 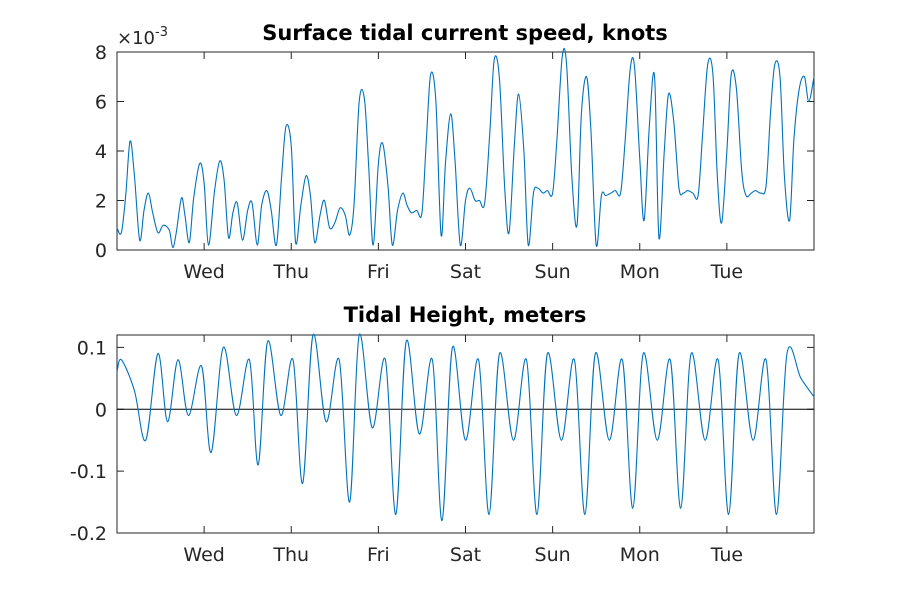 What do you see at coordinates (726, 272) in the screenshot?
I see `current-speed-xtick-label: Tue` at bounding box center [726, 272].